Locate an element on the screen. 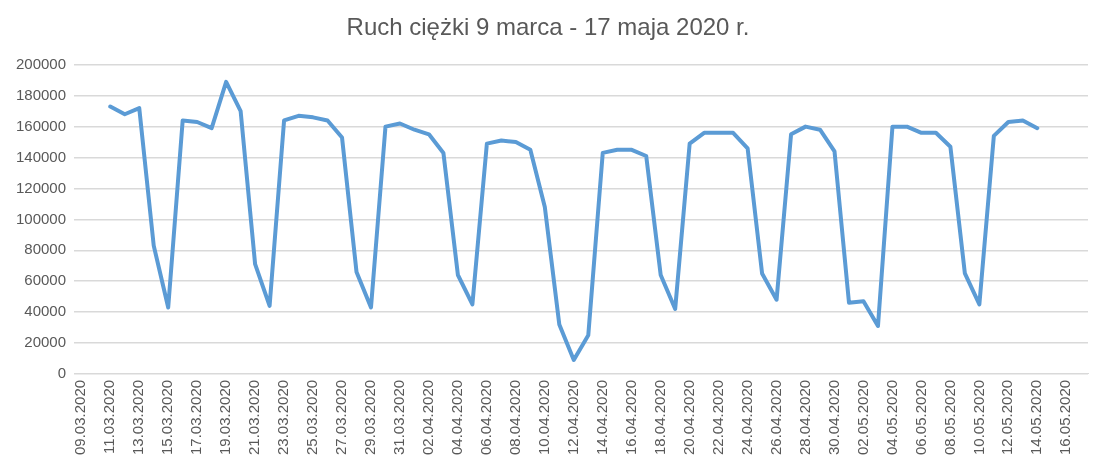  chart-title: Ruch ciężki 9 marca - 17 maja 2020 r. is located at coordinates (548, 27).